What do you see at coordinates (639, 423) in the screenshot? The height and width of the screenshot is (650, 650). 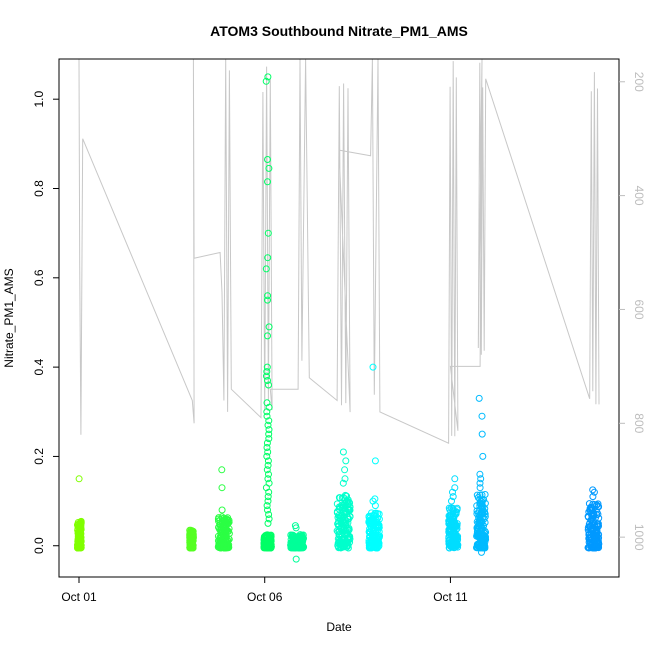 I see `right-y-tick-label: 800` at bounding box center [639, 423].